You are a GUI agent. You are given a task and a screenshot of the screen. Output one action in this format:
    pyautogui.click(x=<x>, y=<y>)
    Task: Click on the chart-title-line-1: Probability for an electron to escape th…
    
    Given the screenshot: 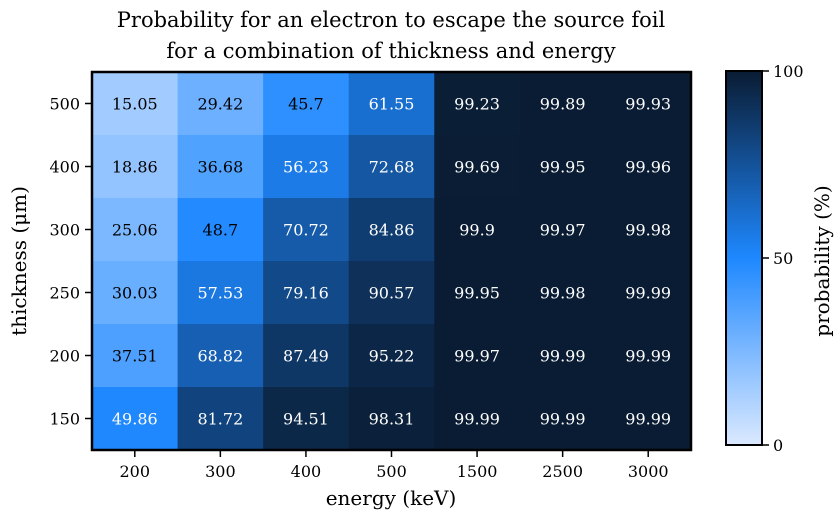 What is the action you would take?
    pyautogui.click(x=391, y=20)
    